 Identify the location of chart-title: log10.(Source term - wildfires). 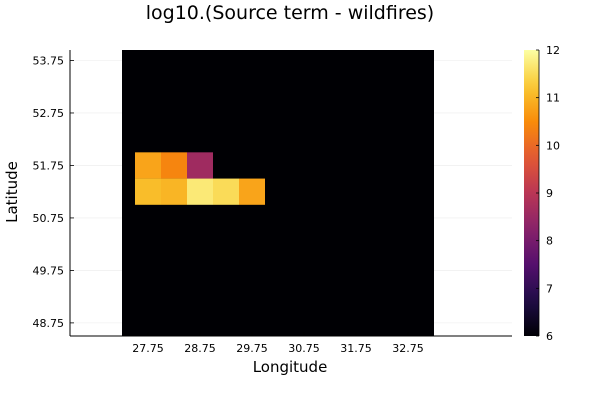
(290, 13).